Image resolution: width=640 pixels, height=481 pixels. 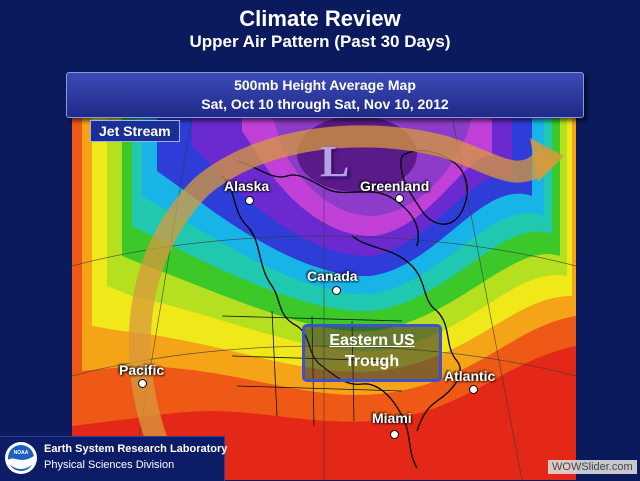 What do you see at coordinates (392, 418) in the screenshot?
I see `label-miami: Miami` at bounding box center [392, 418].